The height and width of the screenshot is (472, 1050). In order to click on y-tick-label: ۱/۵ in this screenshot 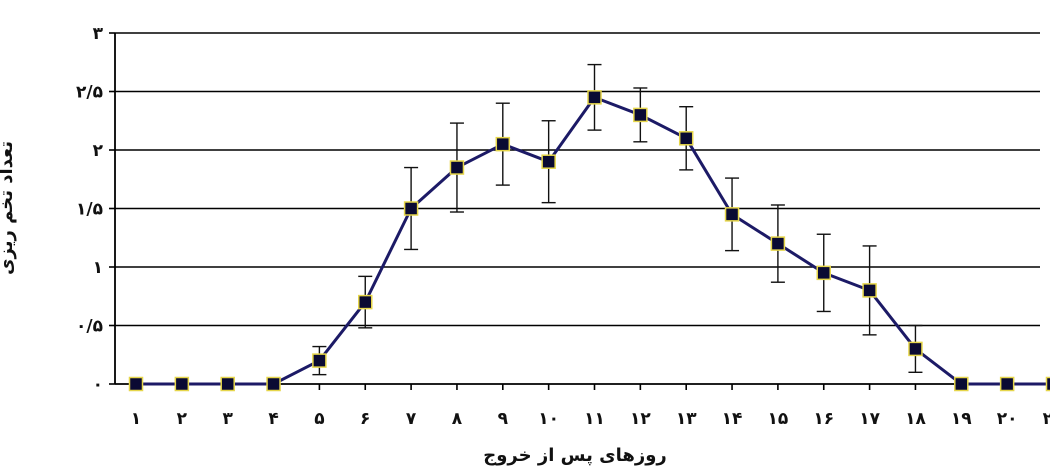, I will do `click(89, 210)`.